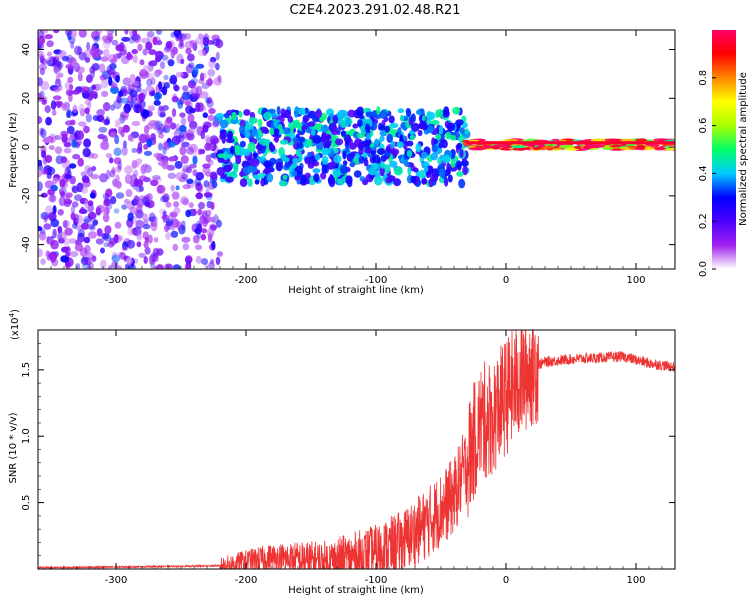 This screenshot has height=600, width=750. I want to click on spectrogram-x-axis-label: Height of straight line (km), so click(356, 290).